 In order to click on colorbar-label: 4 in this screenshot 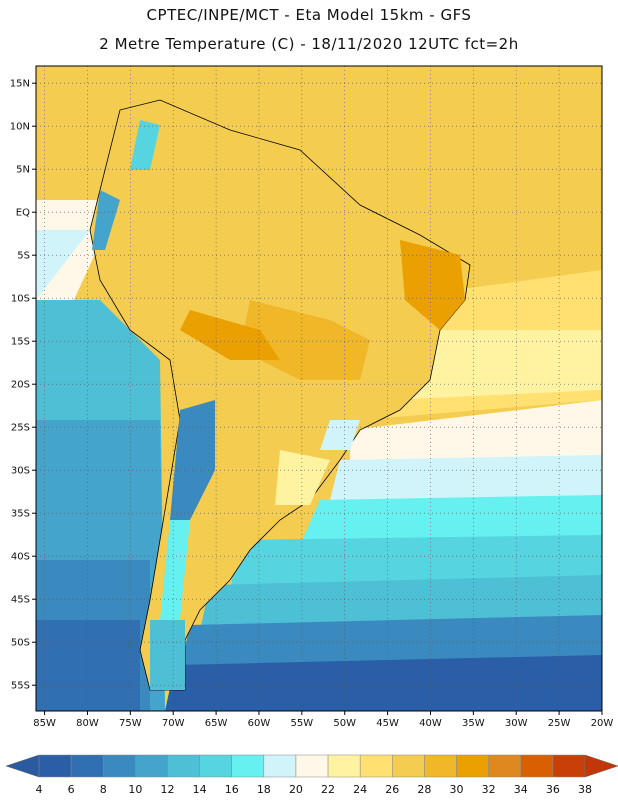, I will do `click(39, 789)`.